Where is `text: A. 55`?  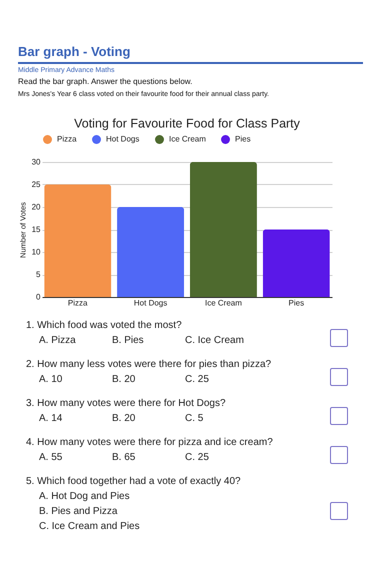
text: A. 55 is located at coordinates (50, 458).